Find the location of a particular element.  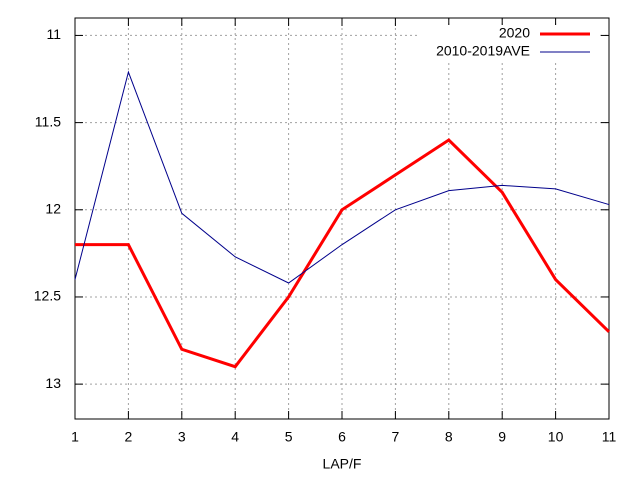

x-tick-label: 4 is located at coordinates (235, 437).